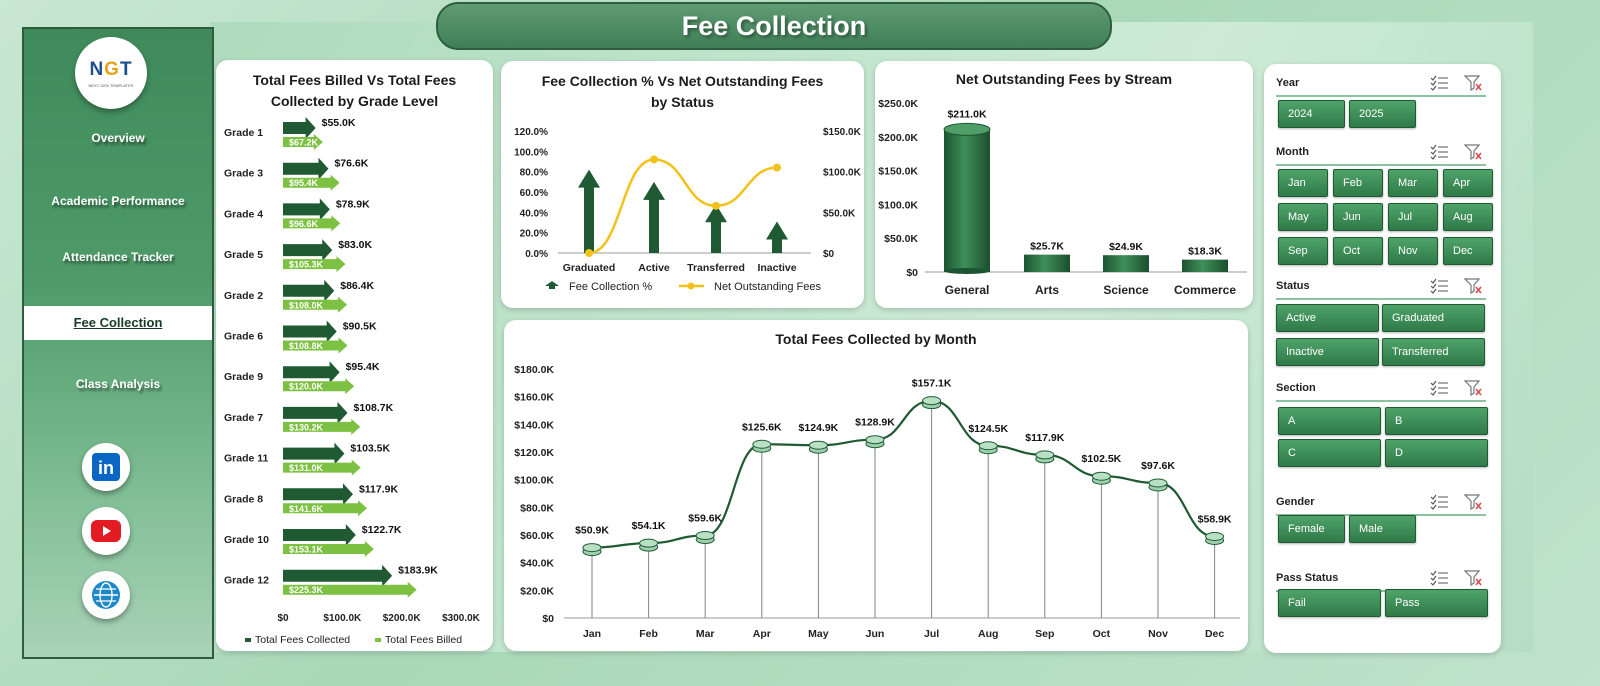 The width and height of the screenshot is (1600, 686). I want to click on y-tick-label: $250.0K, so click(898, 104).